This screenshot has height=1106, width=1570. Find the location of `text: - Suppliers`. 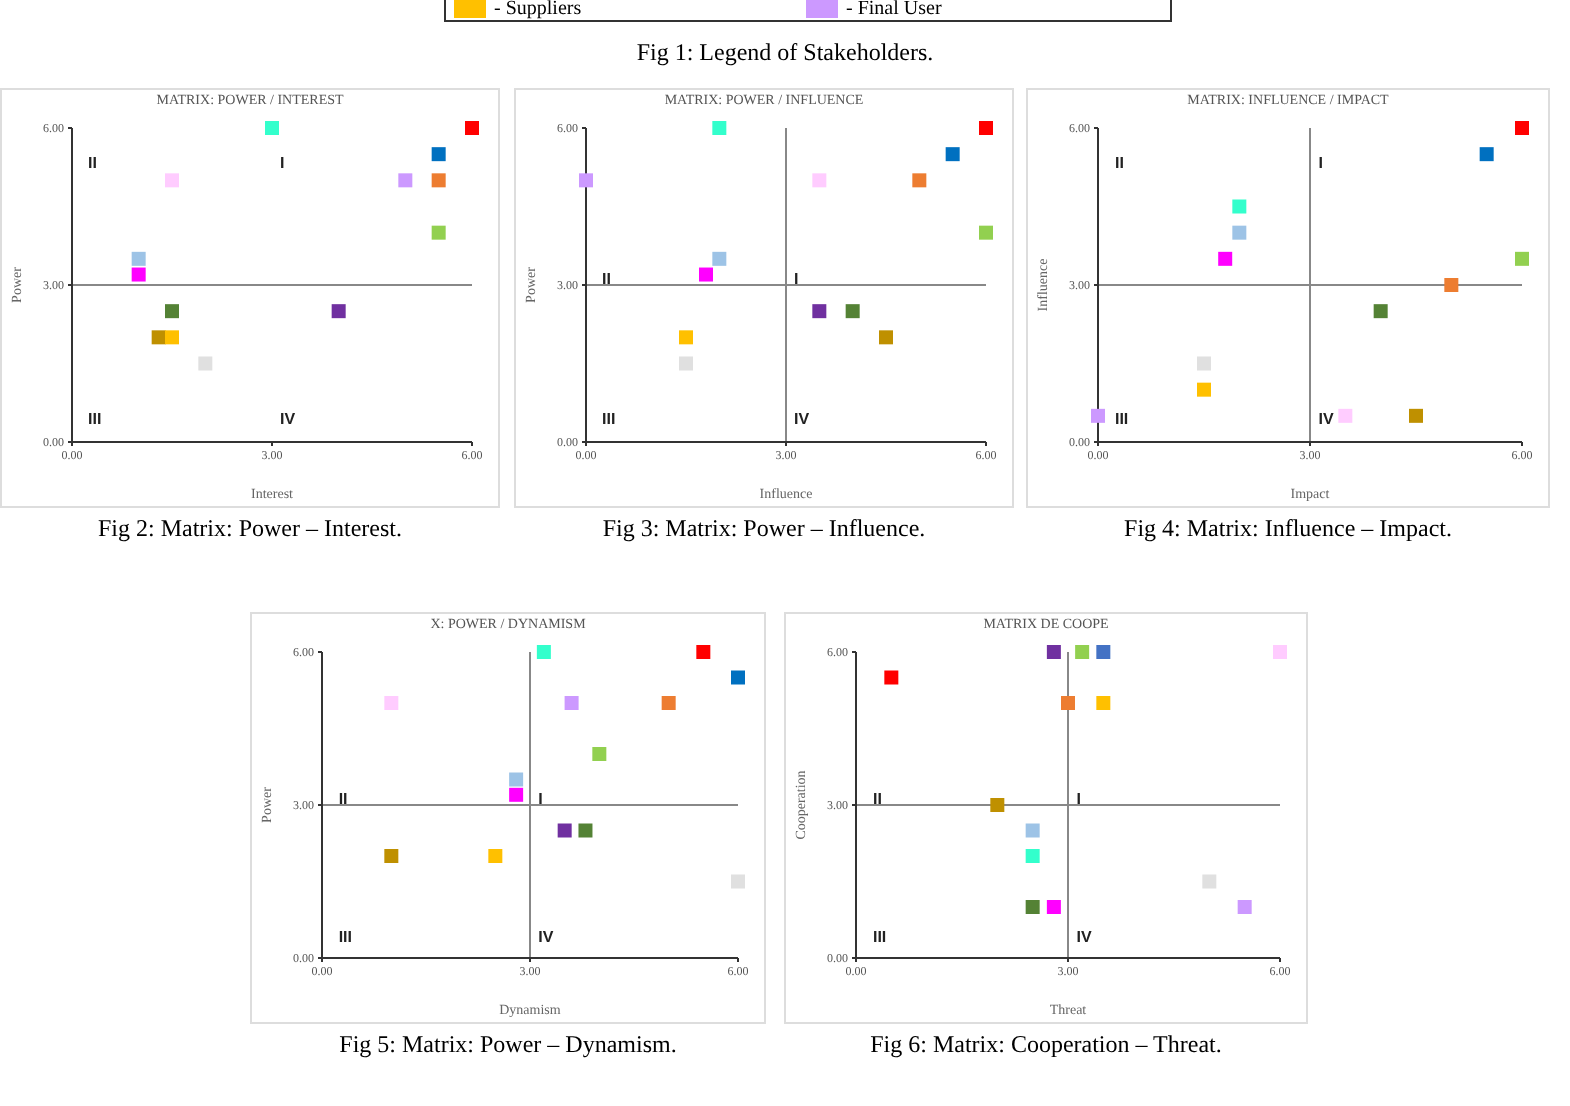

text: - Suppliers is located at coordinates (538, 10).